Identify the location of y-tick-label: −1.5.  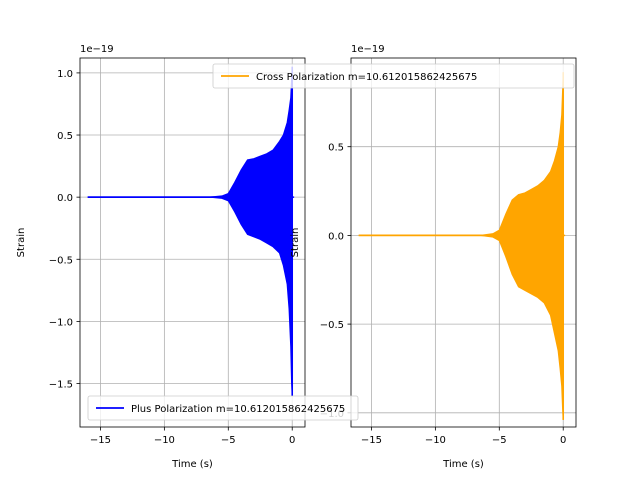
(61, 385).